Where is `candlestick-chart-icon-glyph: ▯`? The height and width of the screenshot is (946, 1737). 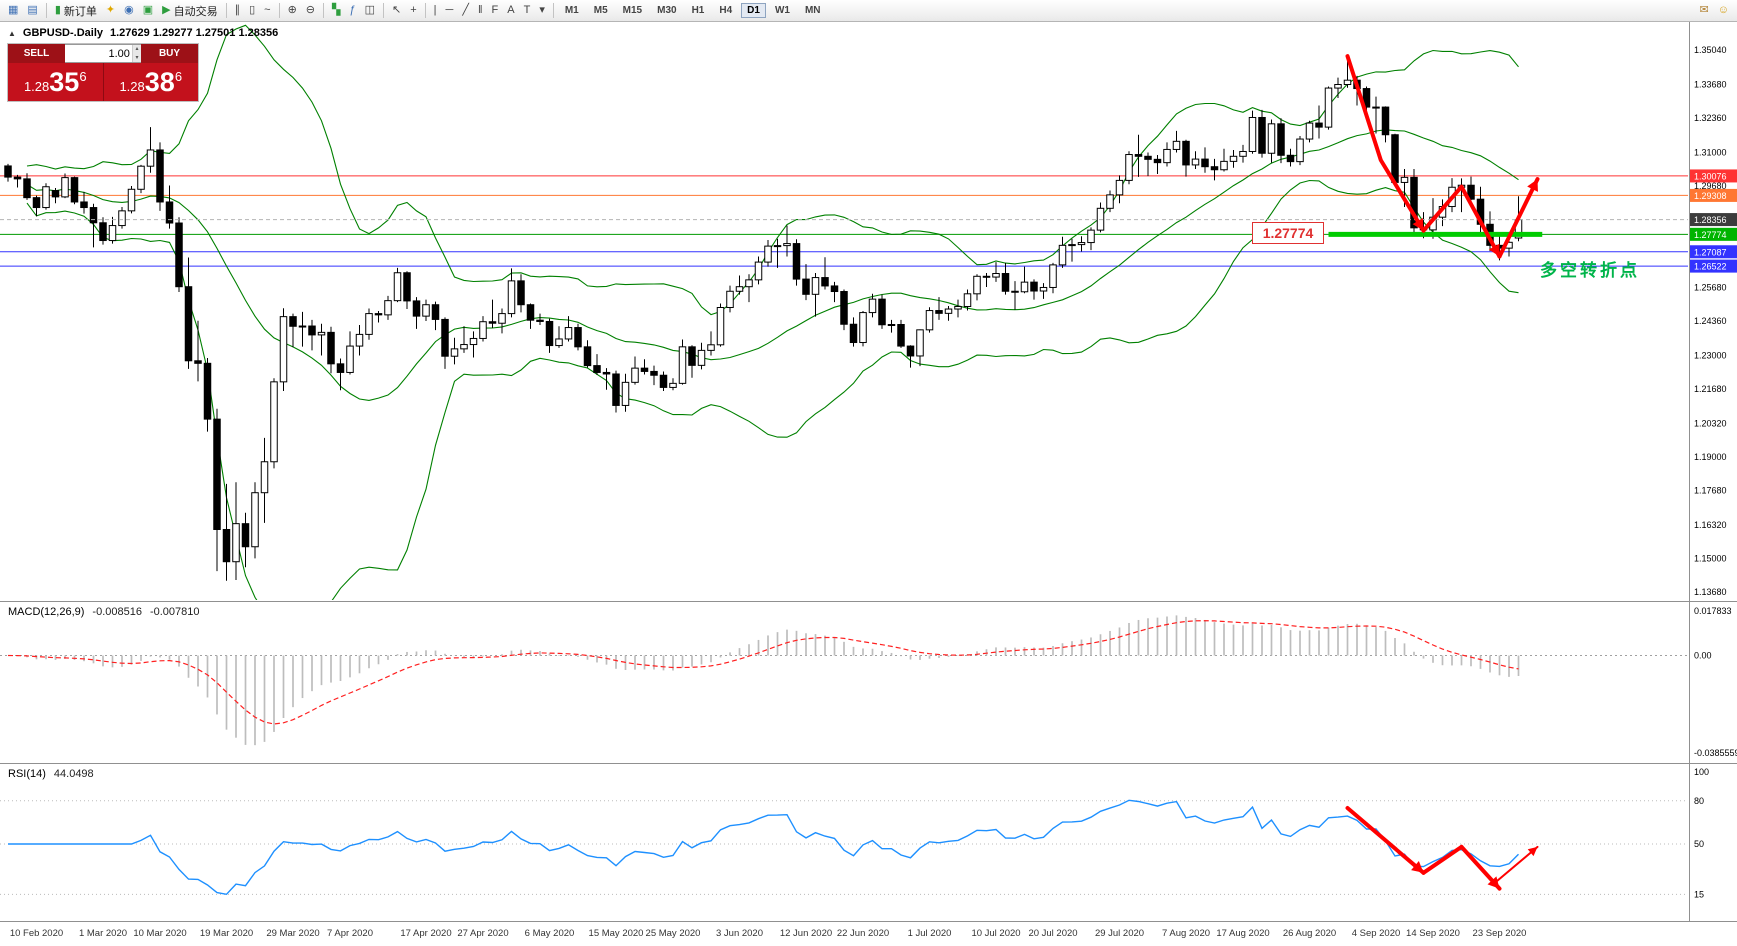
candlestick-chart-icon-glyph: ▯ is located at coordinates (252, 10).